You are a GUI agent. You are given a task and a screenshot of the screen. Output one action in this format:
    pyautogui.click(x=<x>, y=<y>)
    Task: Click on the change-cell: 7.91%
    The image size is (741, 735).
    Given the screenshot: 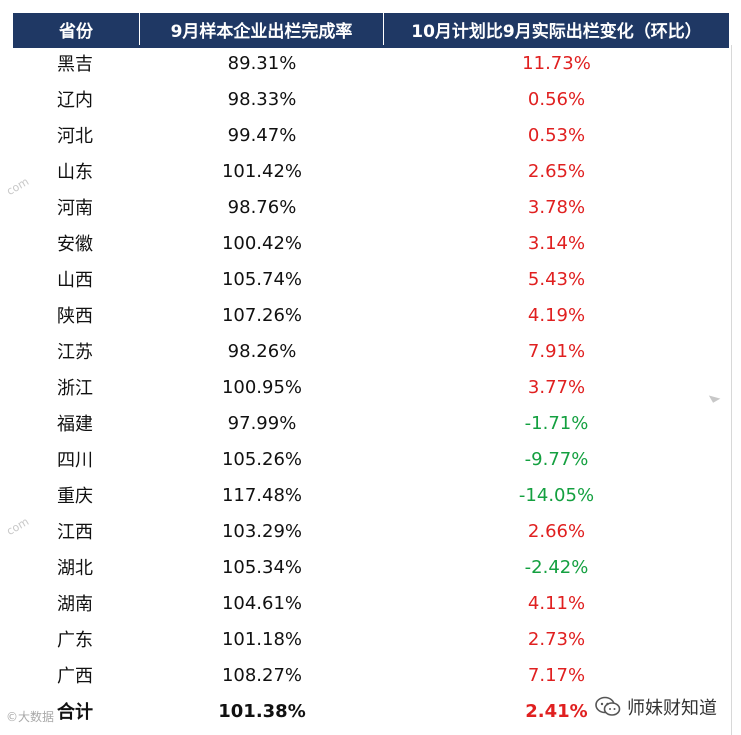 What is the action you would take?
    pyautogui.click(x=556, y=351)
    